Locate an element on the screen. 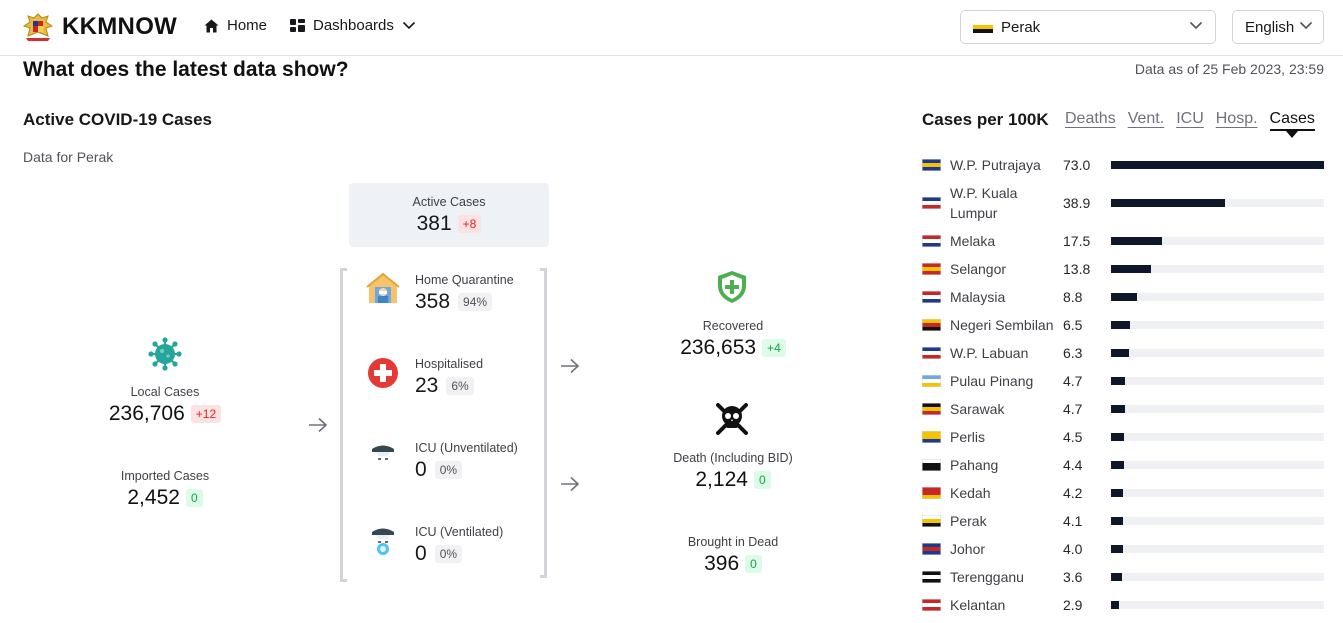 The width and height of the screenshot is (1343, 623). ranking-row: W.P. Kuala Lumpur 38.9 is located at coordinates (1123, 203).